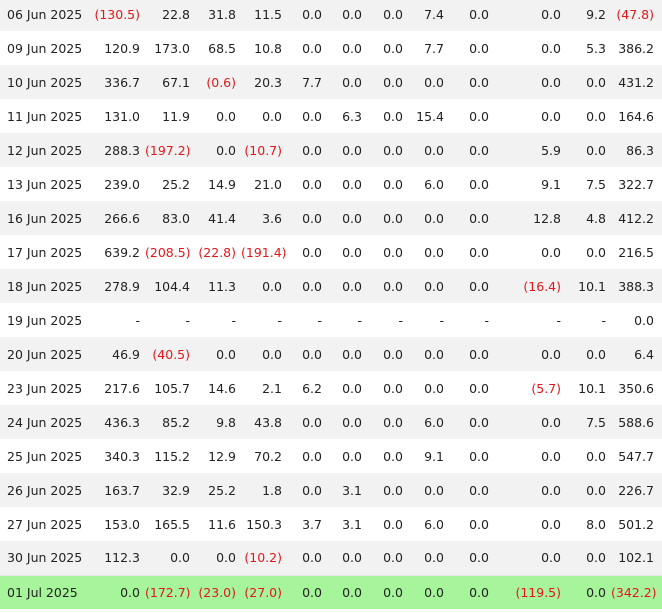  What do you see at coordinates (118, 218) in the screenshot?
I see `row-value-col-1: 266.6` at bounding box center [118, 218].